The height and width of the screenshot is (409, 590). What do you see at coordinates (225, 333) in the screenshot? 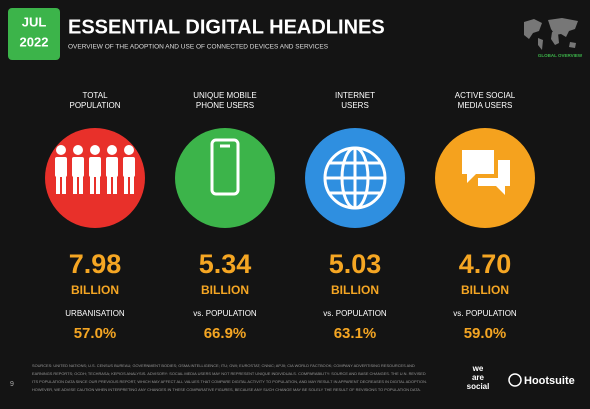
I see `sub-value: 66.9%` at bounding box center [225, 333].